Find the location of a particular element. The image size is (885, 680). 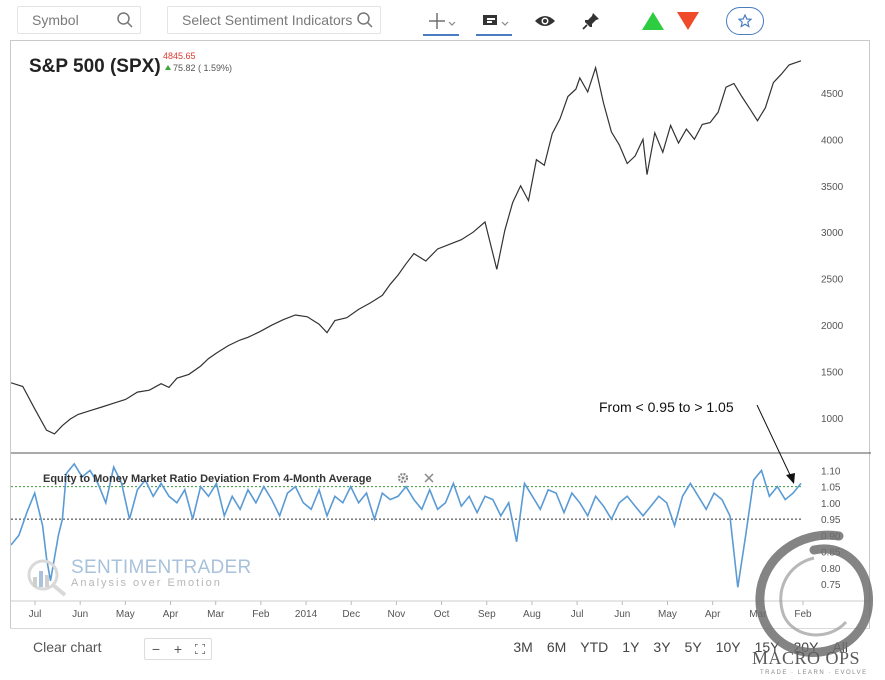

macro-ops-logo-icon is located at coordinates (814, 593).